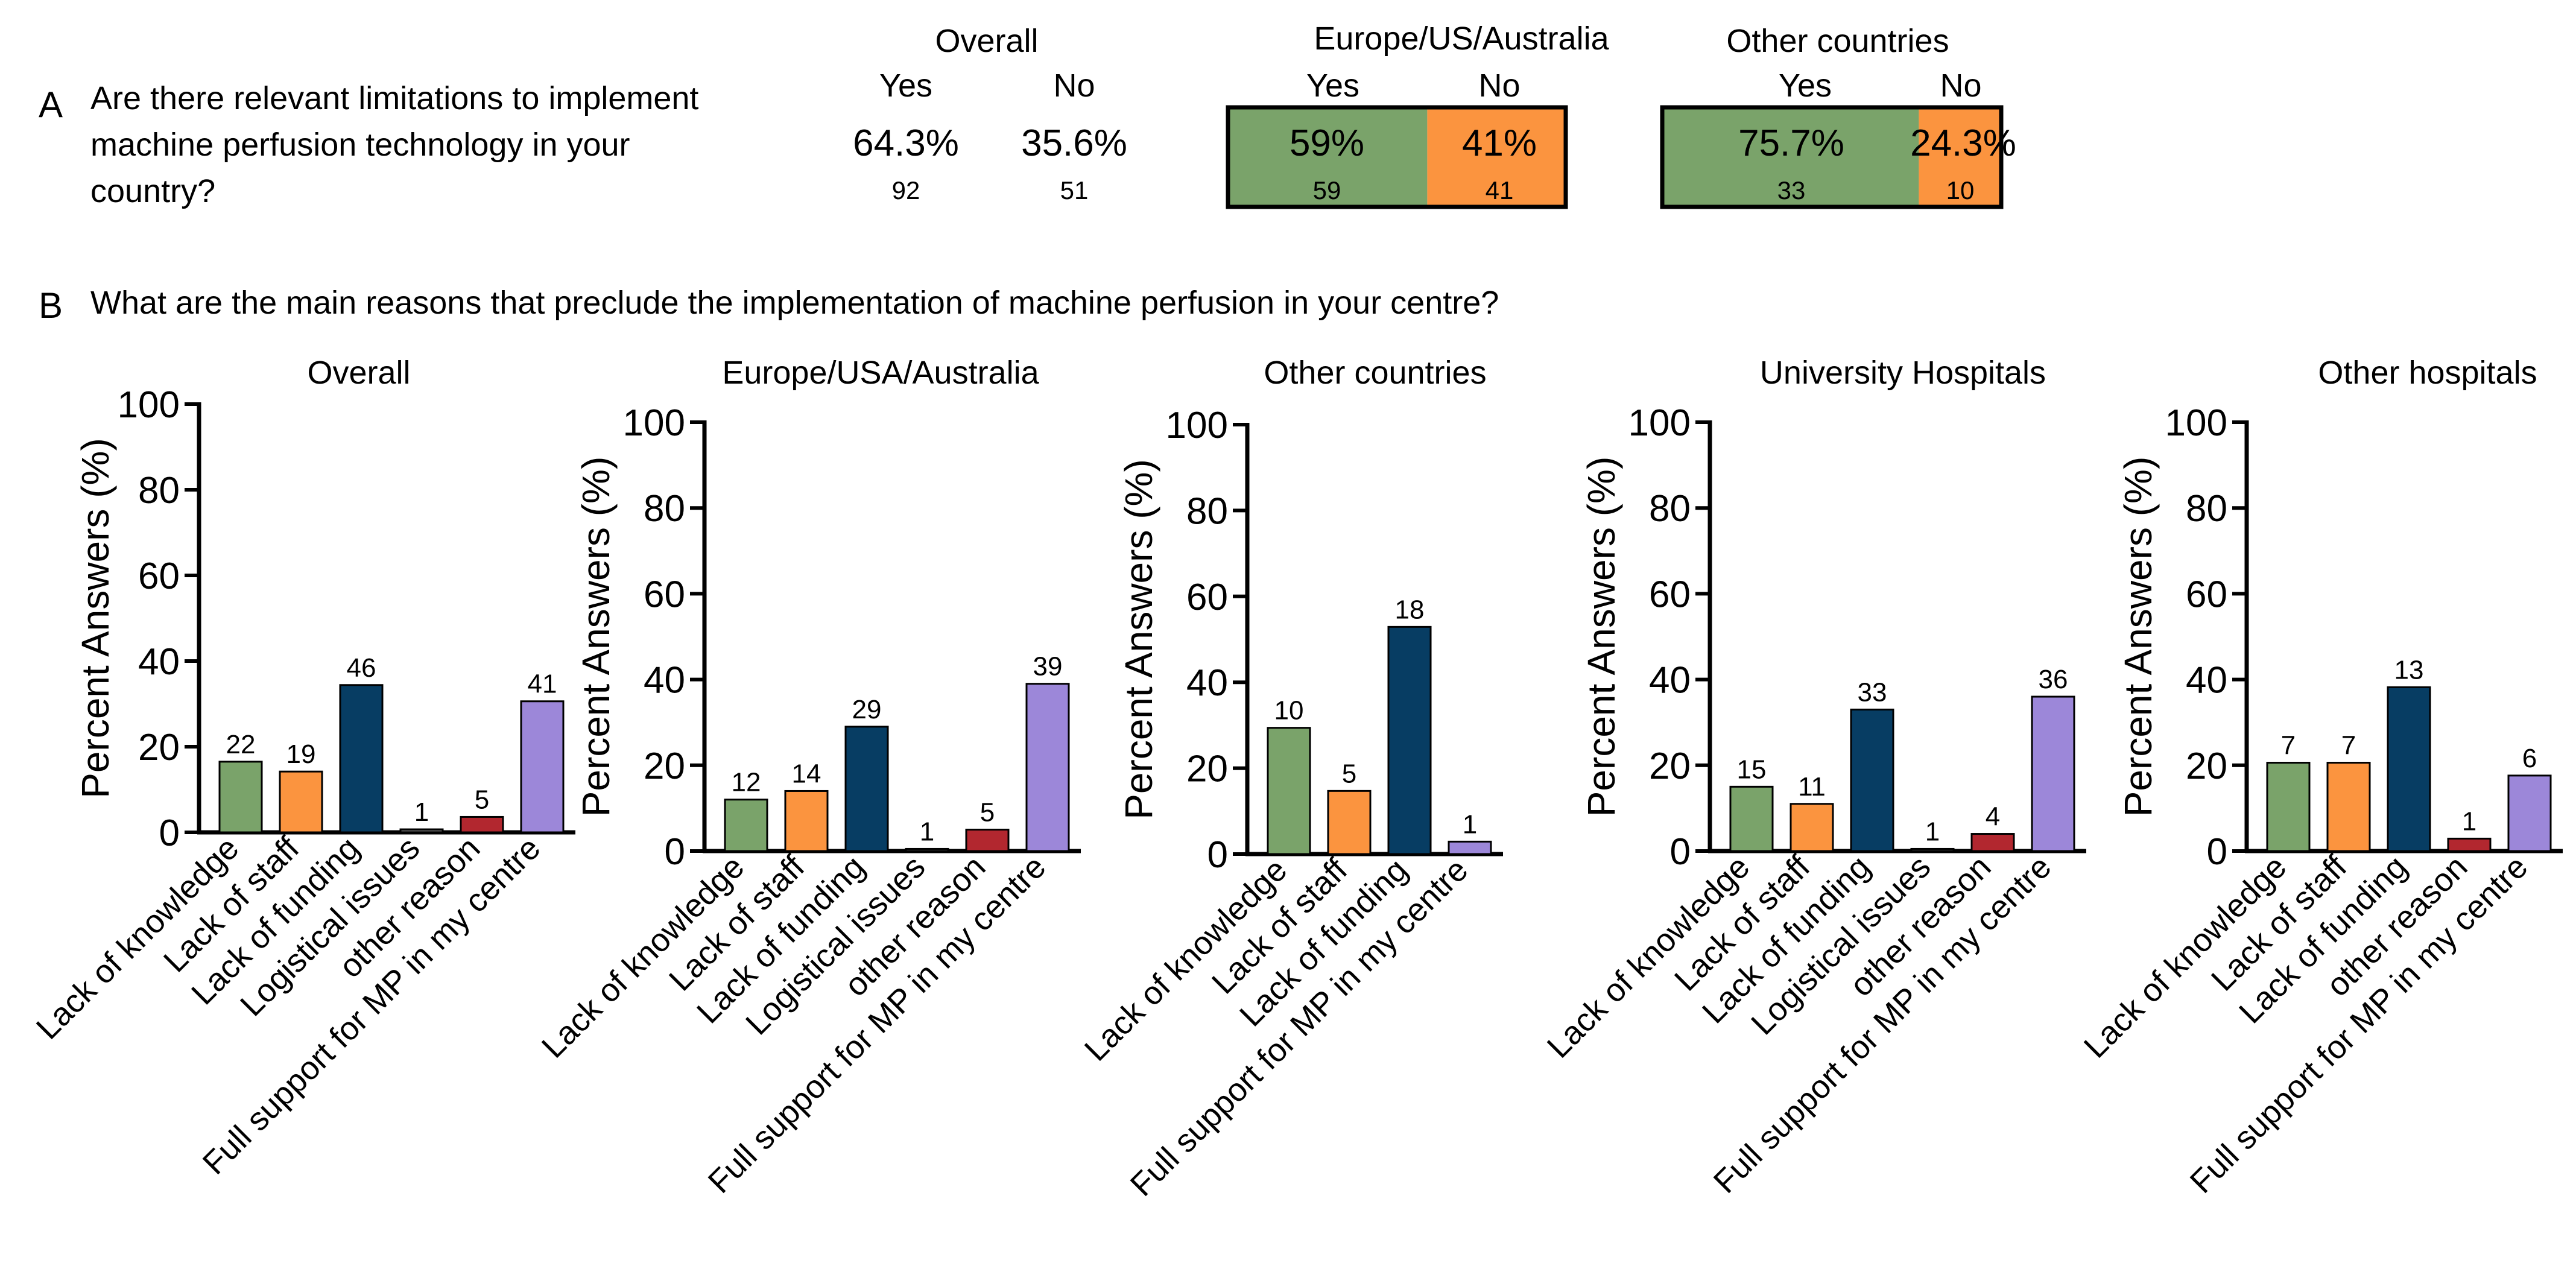  What do you see at coordinates (1410, 609) in the screenshot?
I see `bar-value-label: 18` at bounding box center [1410, 609].